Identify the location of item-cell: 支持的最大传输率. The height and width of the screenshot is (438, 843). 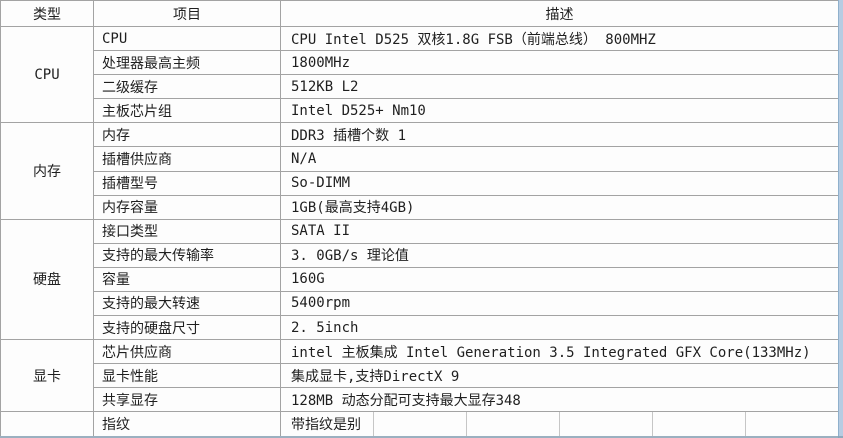
(187, 255).